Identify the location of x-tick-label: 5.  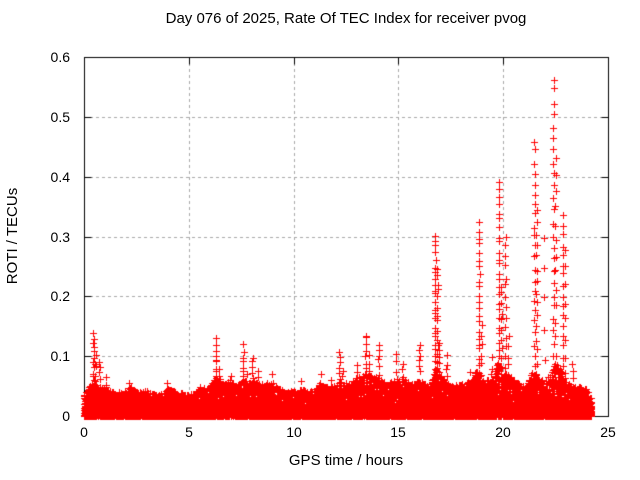
(189, 432).